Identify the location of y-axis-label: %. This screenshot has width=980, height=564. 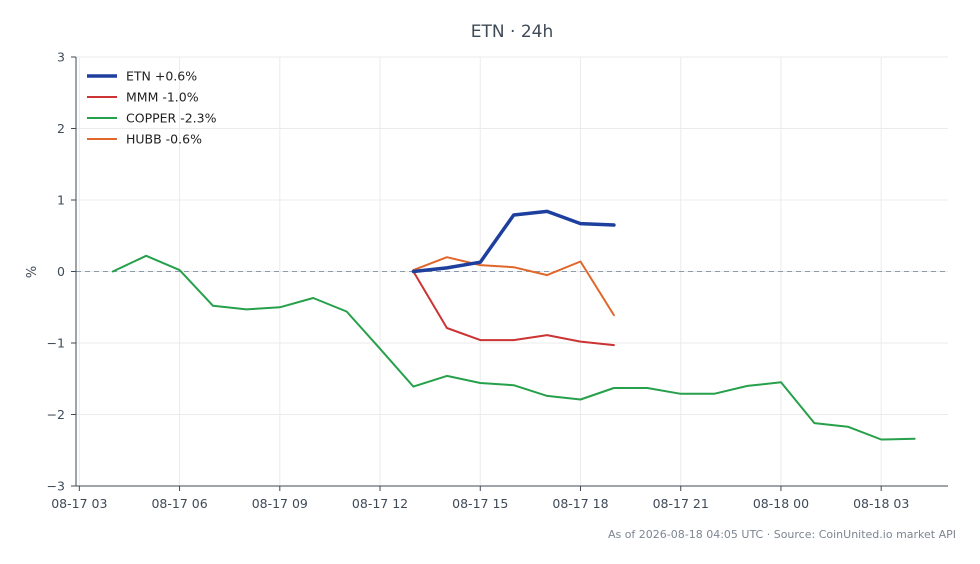
(32, 272).